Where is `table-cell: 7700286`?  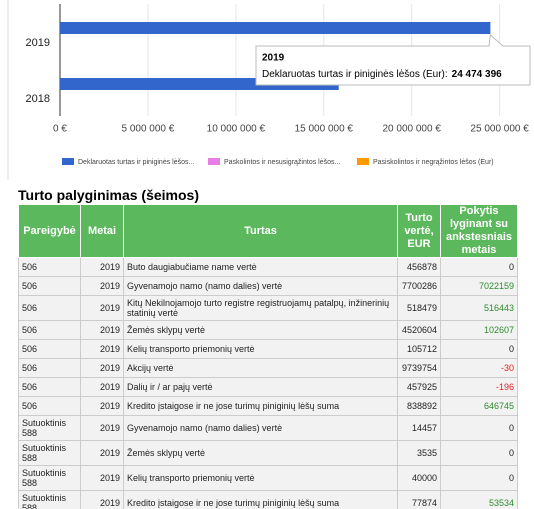 table-cell: 7700286 is located at coordinates (419, 286).